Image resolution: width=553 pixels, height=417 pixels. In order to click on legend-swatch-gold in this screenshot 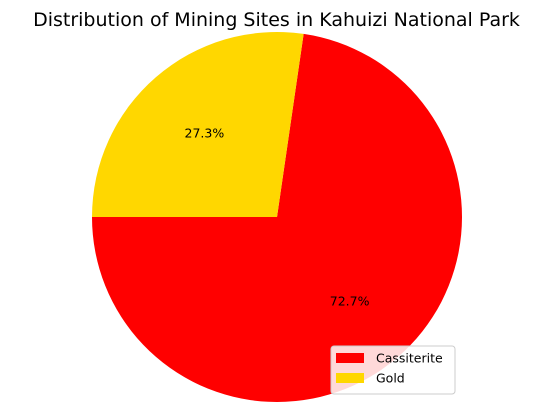, I will do `click(350, 378)`.